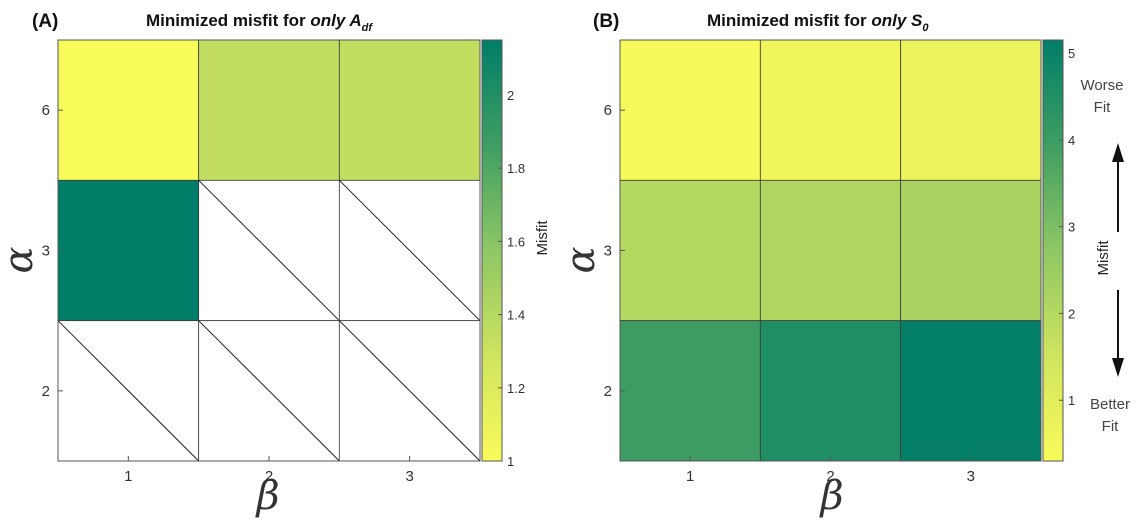 The height and width of the screenshot is (522, 1146). I want to click on colorbar-a, so click(492, 250).